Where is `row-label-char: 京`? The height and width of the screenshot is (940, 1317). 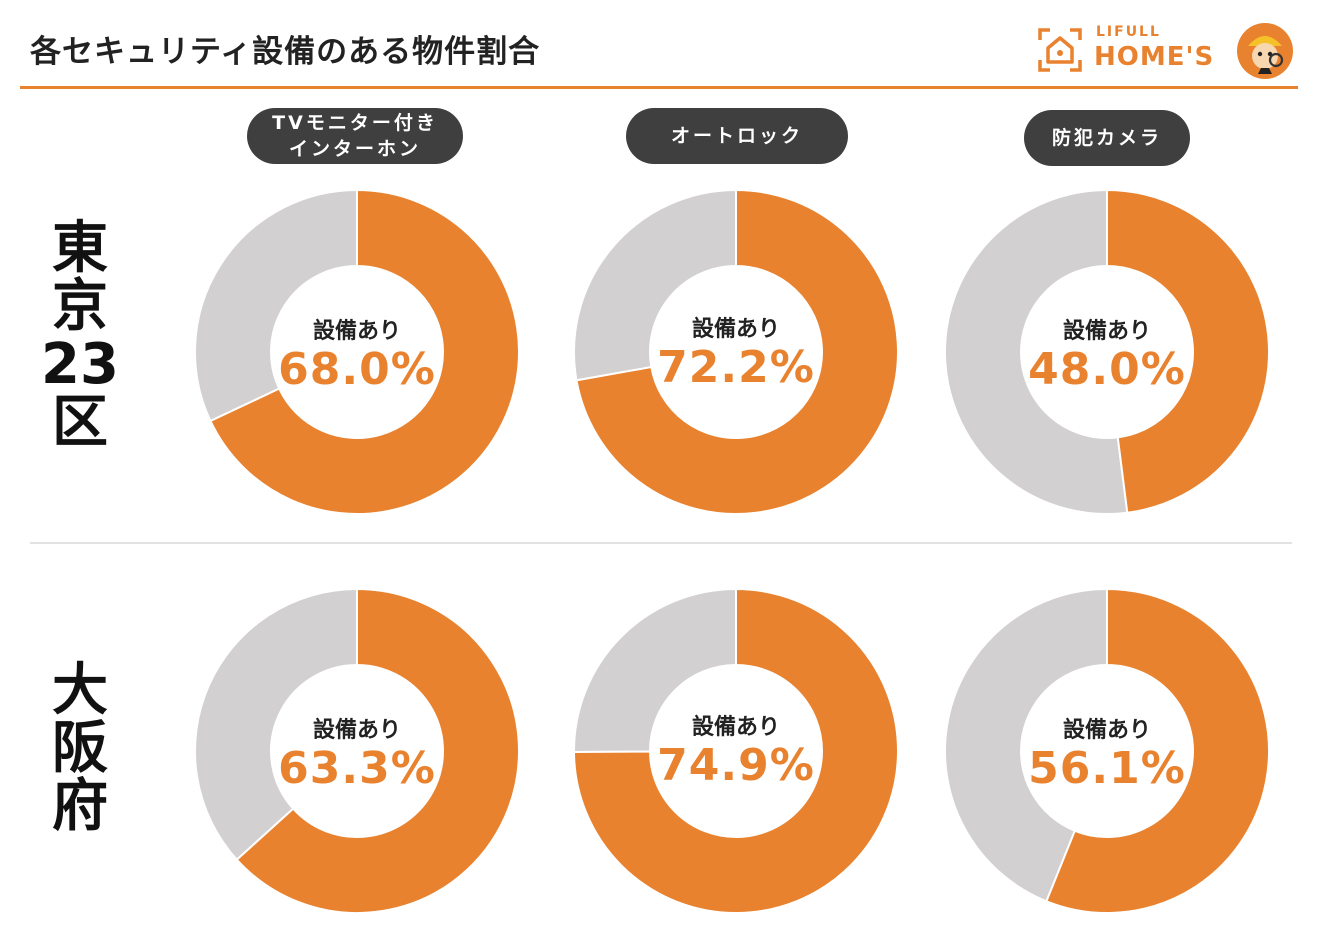
row-label-char: 京 is located at coordinates (80, 306).